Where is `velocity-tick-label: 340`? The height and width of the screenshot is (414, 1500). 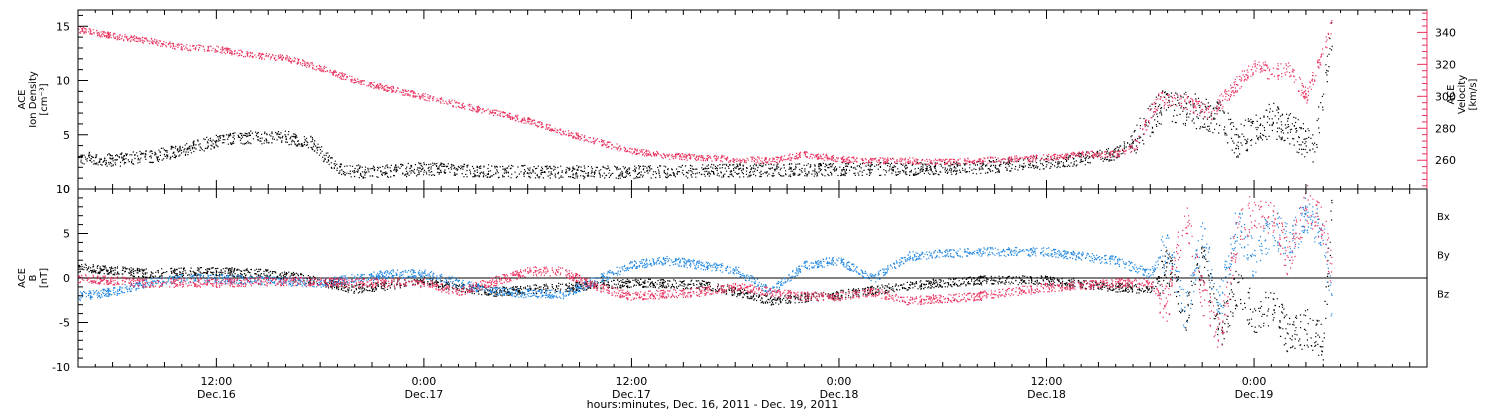 velocity-tick-label: 340 is located at coordinates (1445, 32).